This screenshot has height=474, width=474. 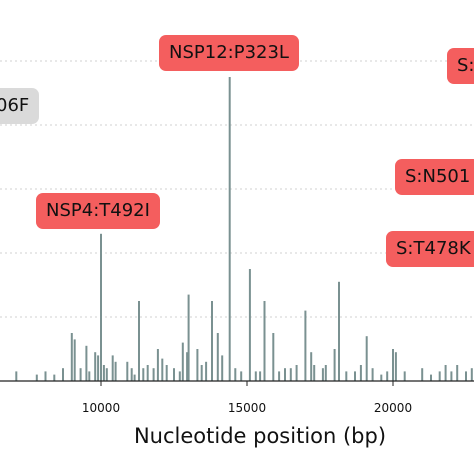 What do you see at coordinates (98, 211) in the screenshot?
I see `mutation-label-NSP4-T492I: NSP4:T492I` at bounding box center [98, 211].